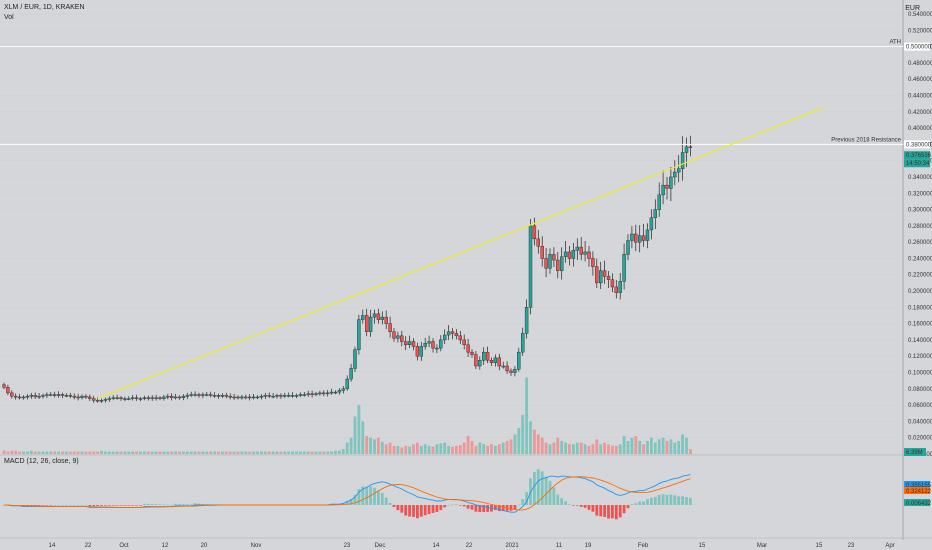 This screenshot has width=932, height=550. What do you see at coordinates (917, 144) in the screenshot?
I see `resistance-price-tag-bg` at bounding box center [917, 144].